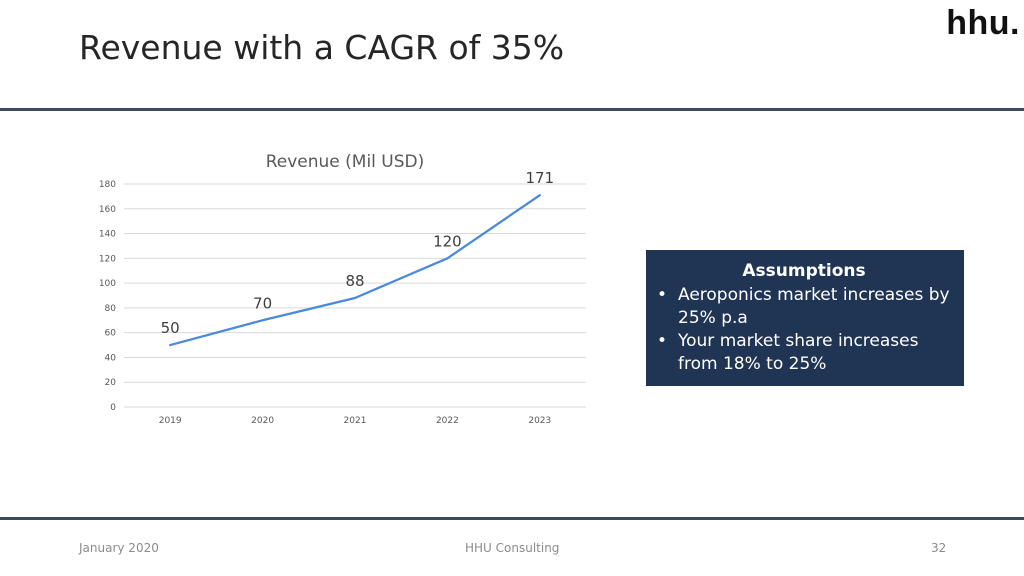  Describe the element at coordinates (170, 328) in the screenshot. I see `data-label: 50` at that location.